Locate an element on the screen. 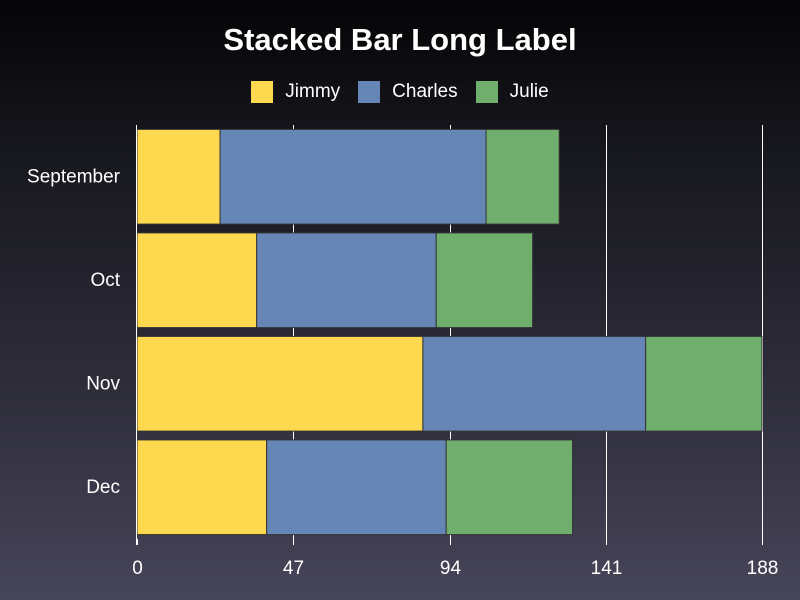  x-tick-label-0: 0 is located at coordinates (137, 568).